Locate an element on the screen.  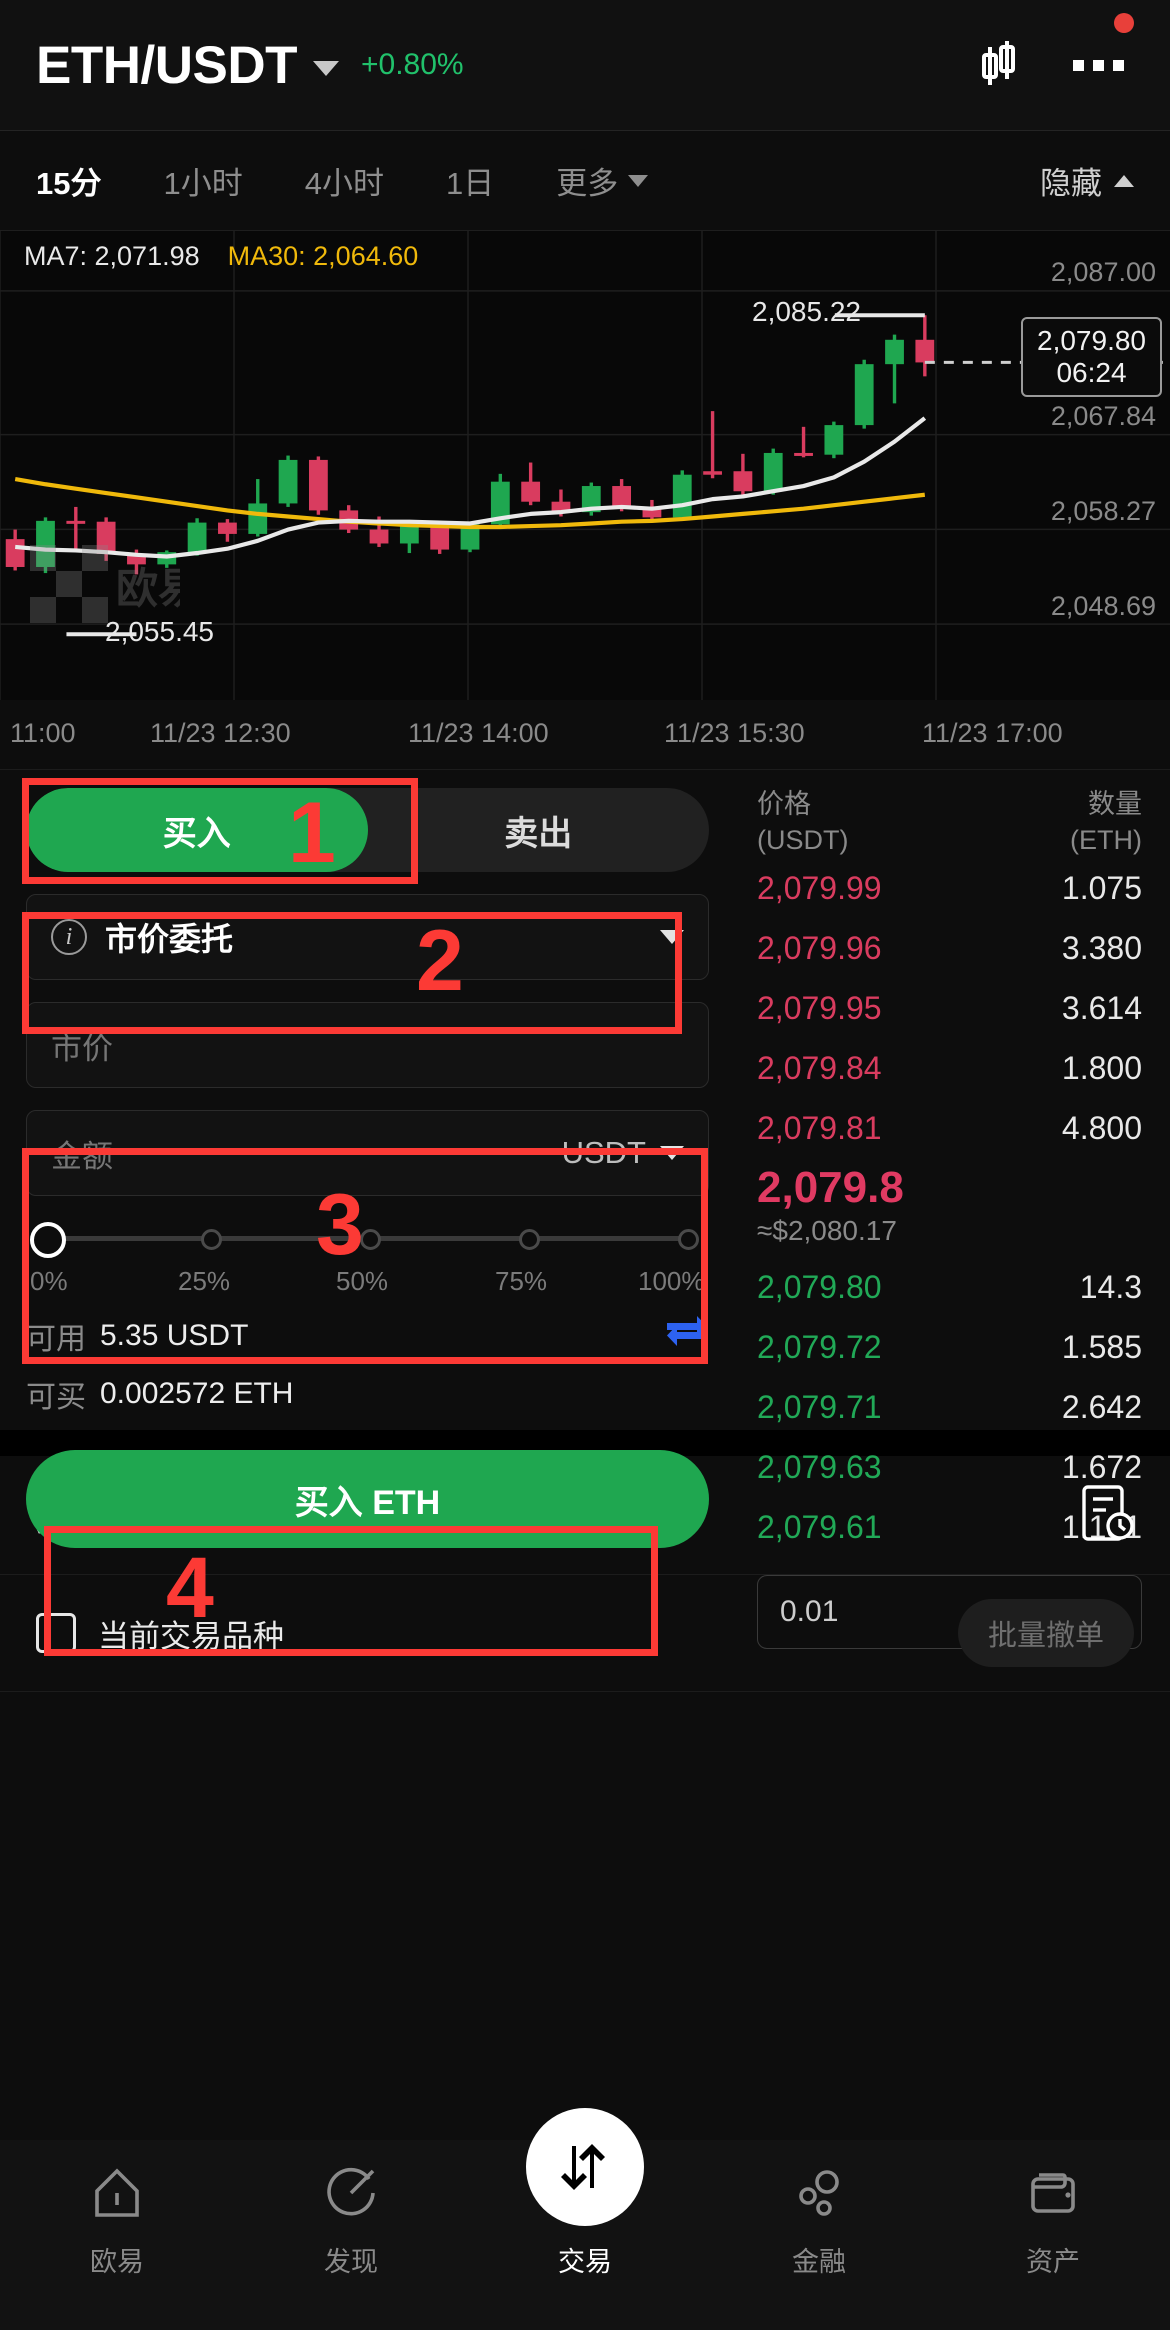
page-title: ETH/USDT is located at coordinates (167, 65).